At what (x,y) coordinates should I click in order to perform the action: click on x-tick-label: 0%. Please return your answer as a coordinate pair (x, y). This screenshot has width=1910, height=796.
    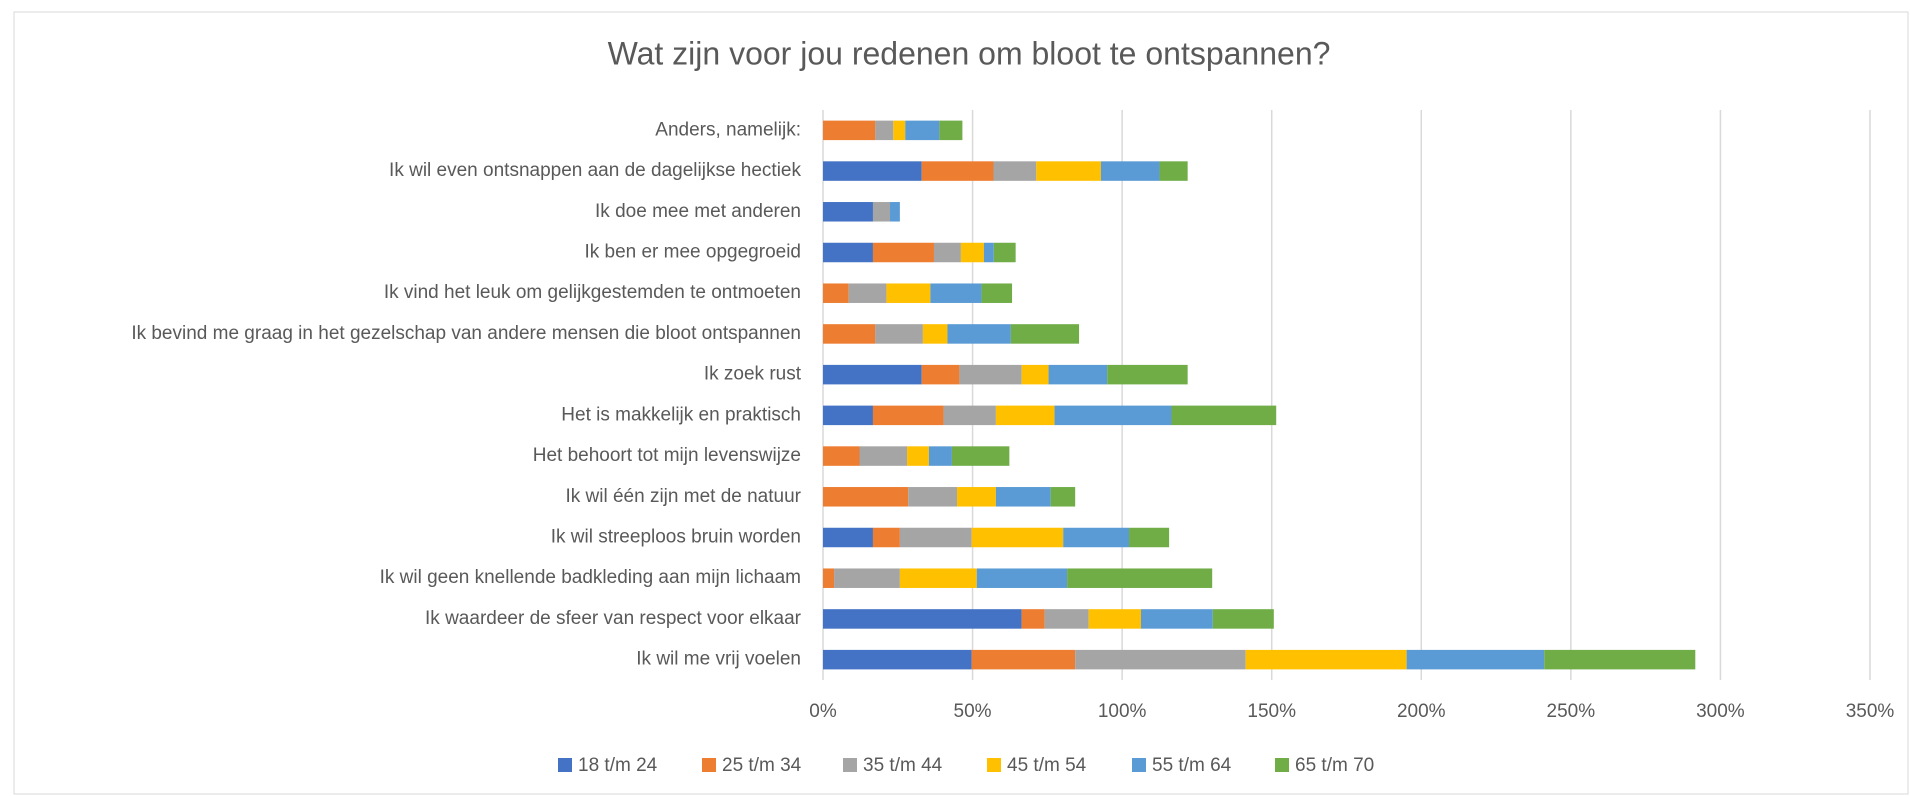
    Looking at the image, I should click on (823, 711).